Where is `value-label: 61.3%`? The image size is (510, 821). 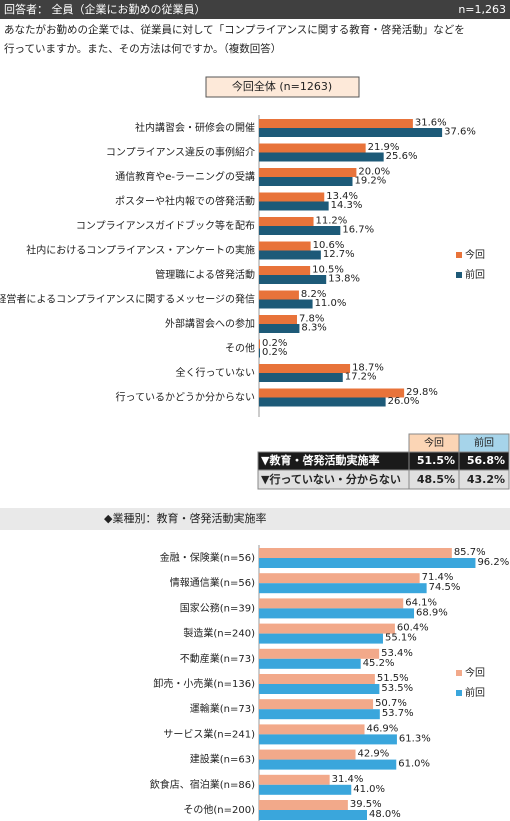 value-label: 61.3% is located at coordinates (415, 738).